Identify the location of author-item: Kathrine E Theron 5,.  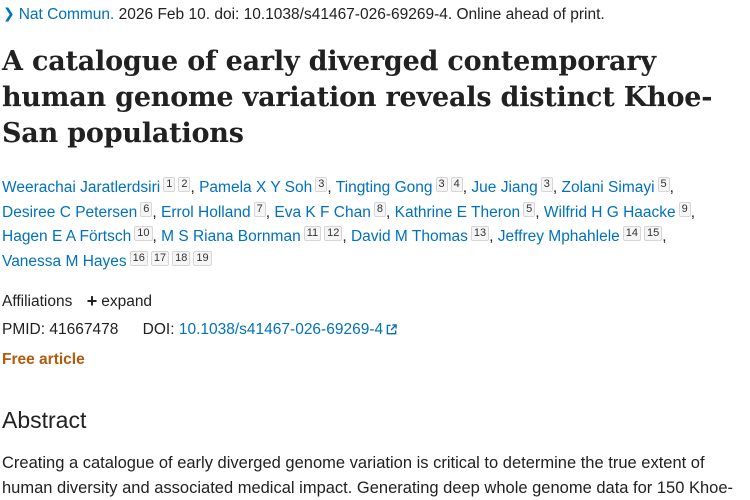
(467, 211).